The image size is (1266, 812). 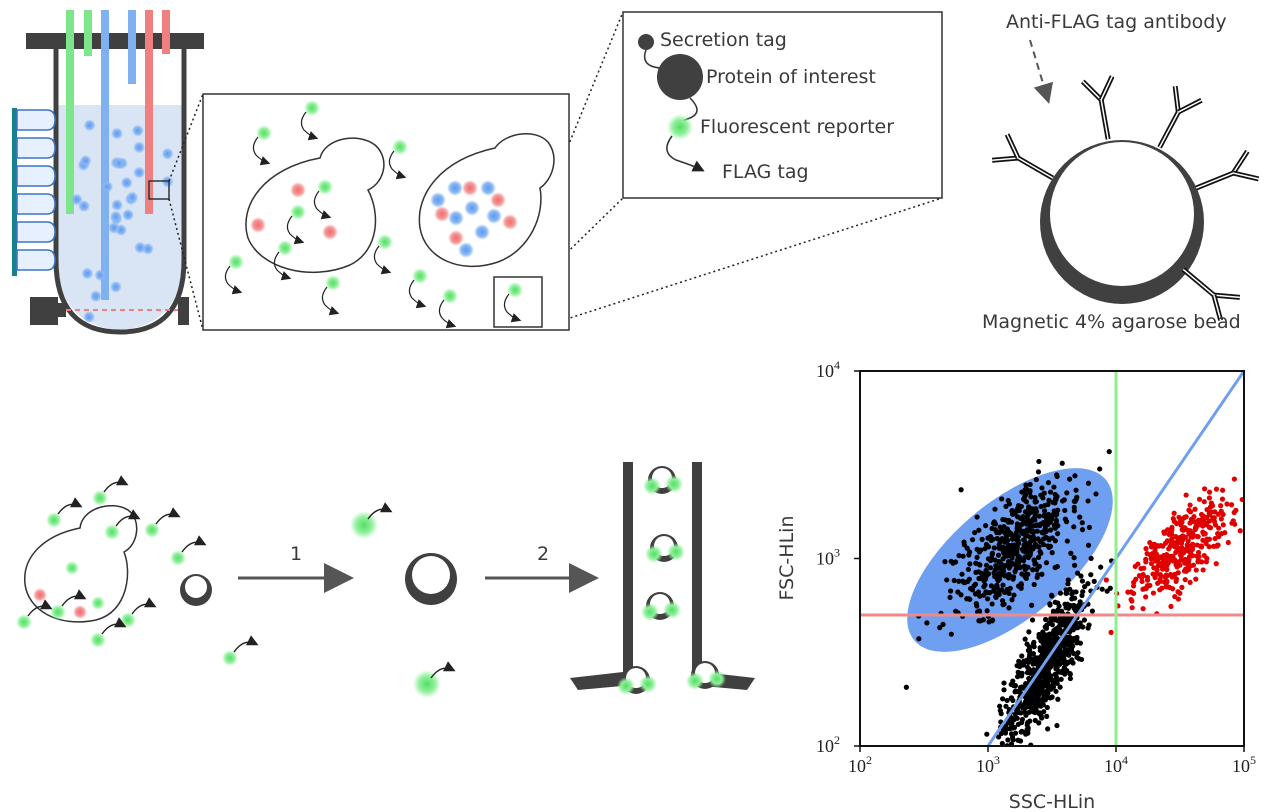 What do you see at coordinates (183, 311) in the screenshot?
I see `light-detector` at bounding box center [183, 311].